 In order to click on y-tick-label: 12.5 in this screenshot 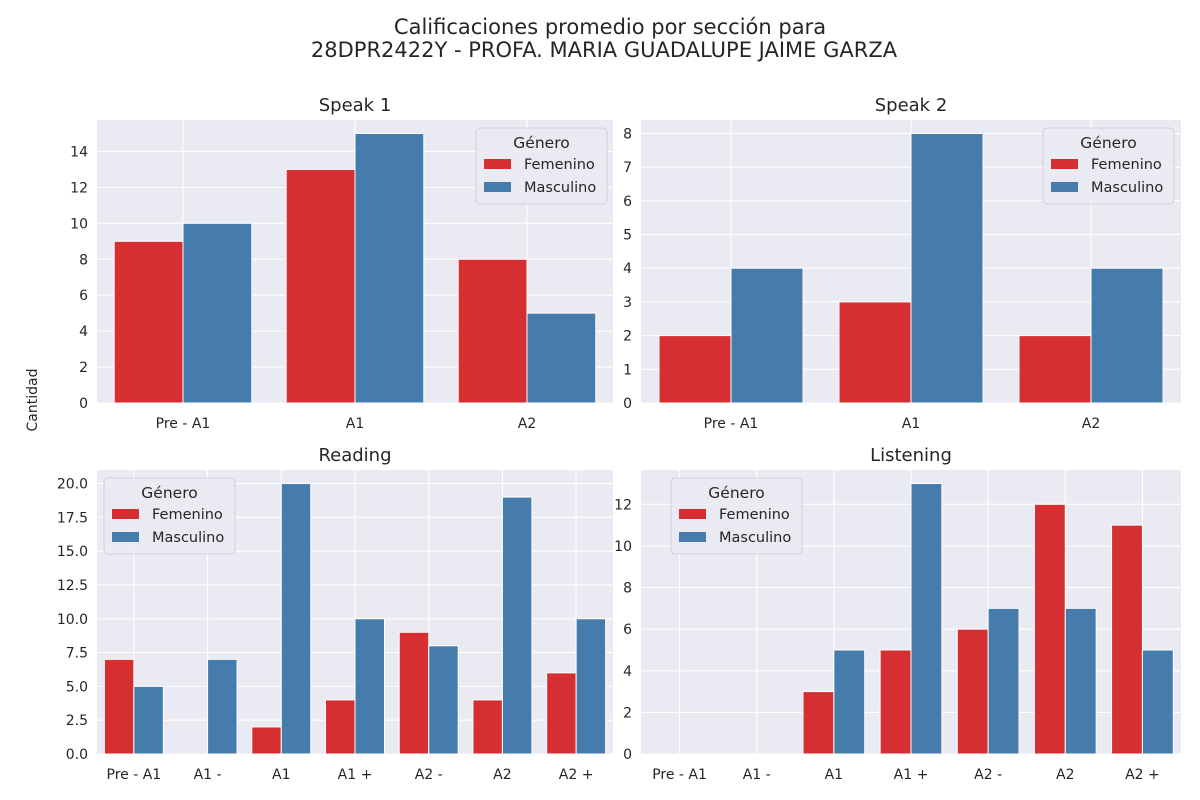, I will do `click(72, 586)`.